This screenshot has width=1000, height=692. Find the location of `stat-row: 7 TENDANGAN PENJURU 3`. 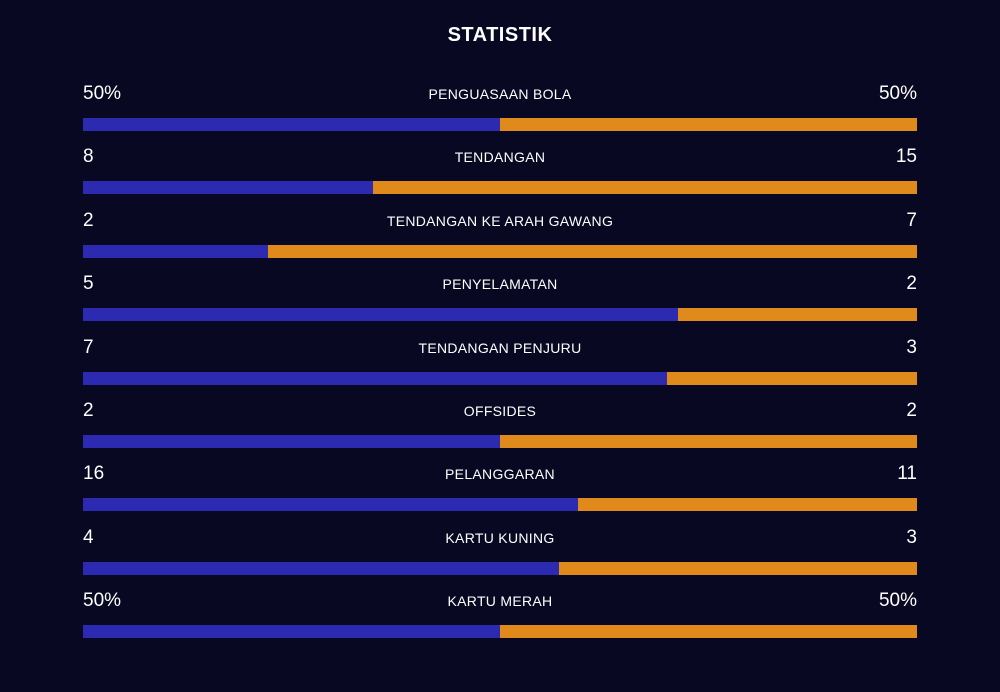

stat-row: 7 TENDANGAN PENJURU 3 is located at coordinates (500, 365).